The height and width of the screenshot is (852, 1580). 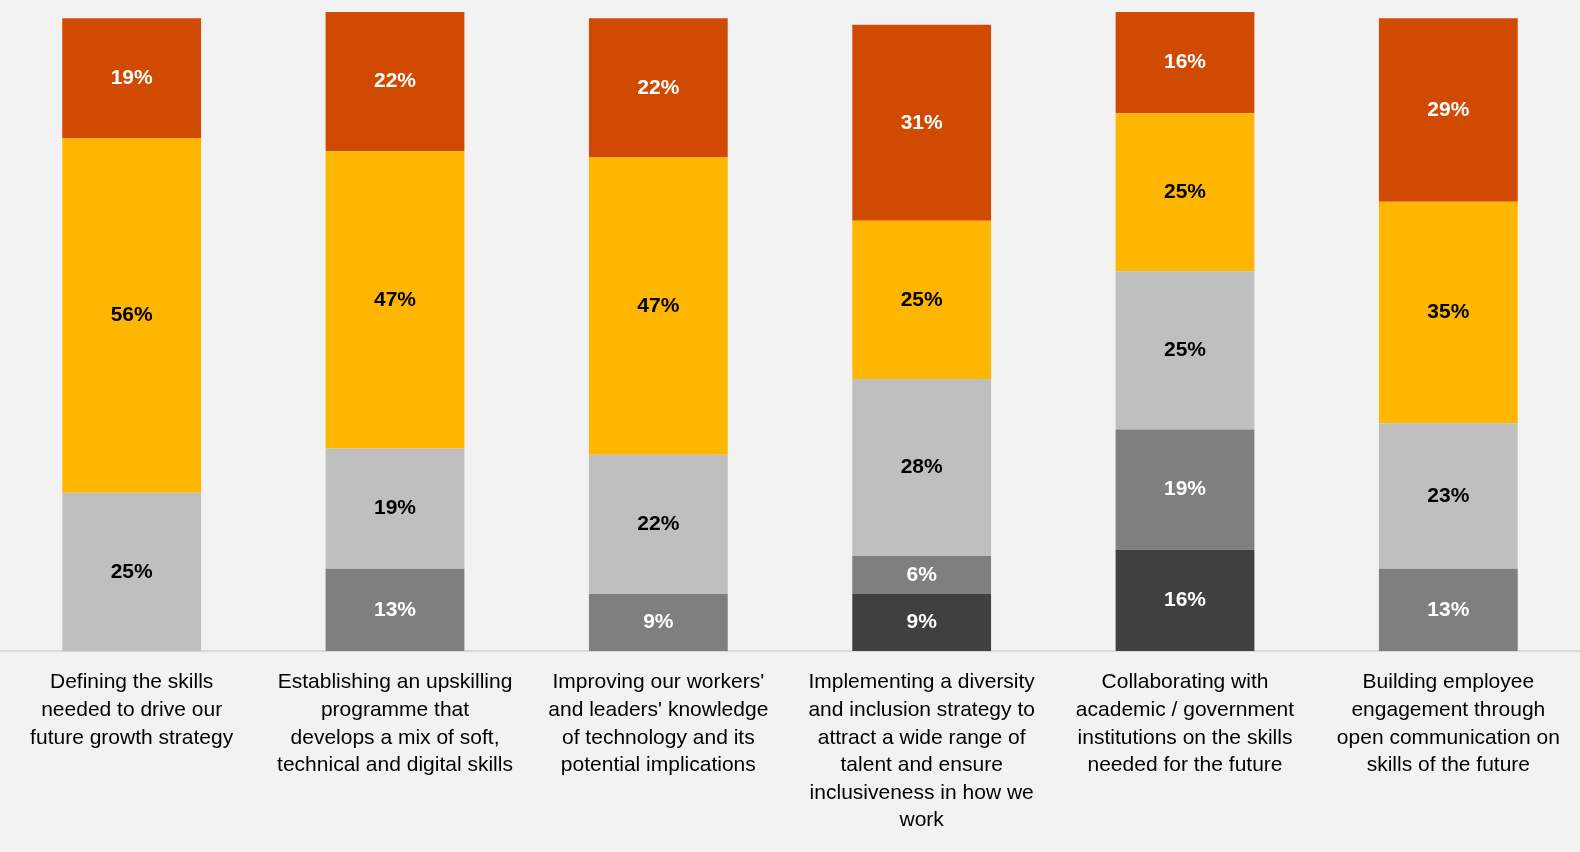 What do you see at coordinates (132, 708) in the screenshot?
I see `x-tick-label: Defining the skills needed to drive our future growth strategy` at bounding box center [132, 708].